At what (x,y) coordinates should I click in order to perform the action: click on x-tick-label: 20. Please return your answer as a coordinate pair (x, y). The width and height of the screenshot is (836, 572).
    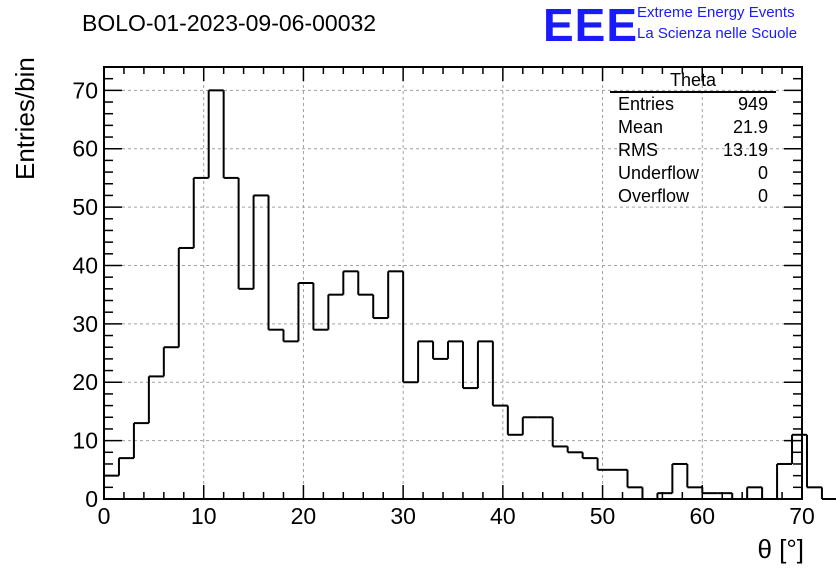
    Looking at the image, I should click on (304, 516).